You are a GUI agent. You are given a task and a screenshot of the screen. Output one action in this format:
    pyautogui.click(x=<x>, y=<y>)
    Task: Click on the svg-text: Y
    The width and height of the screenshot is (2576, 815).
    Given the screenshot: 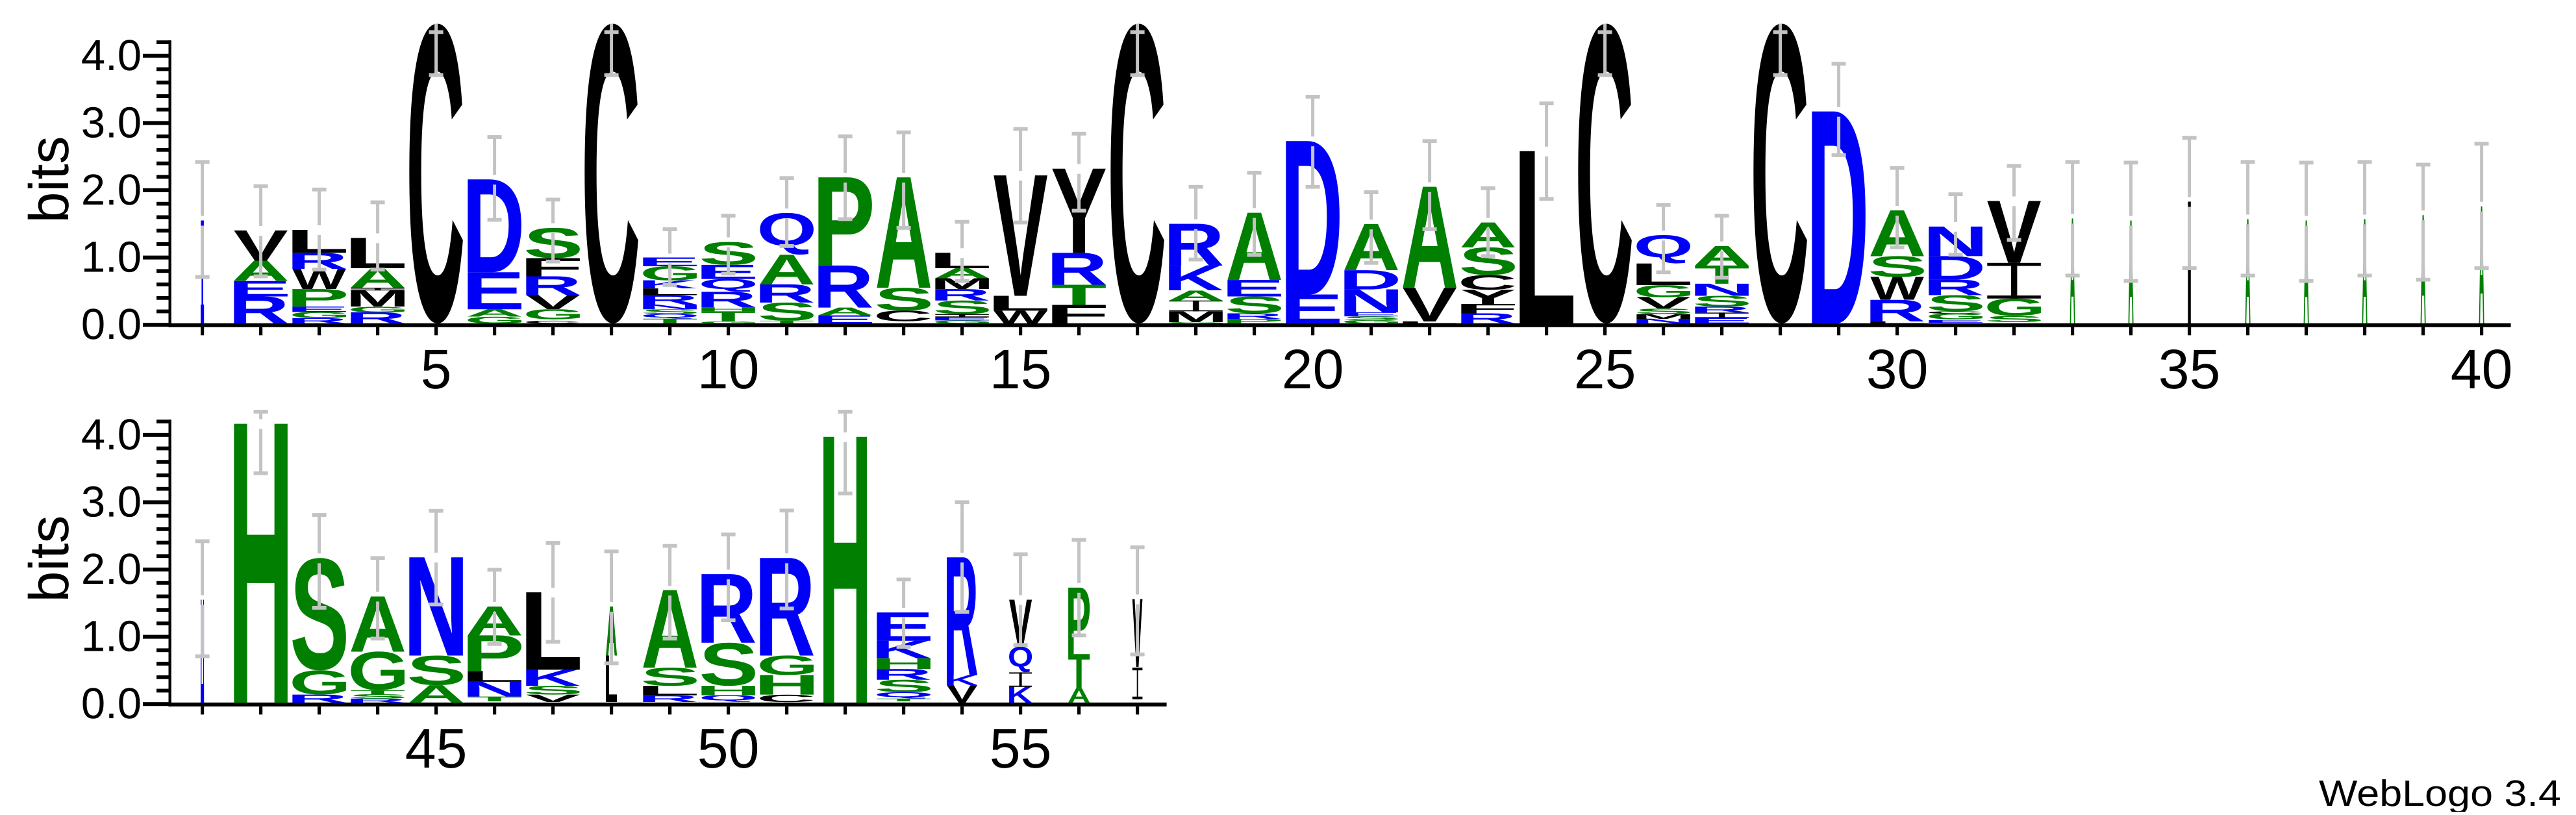 What is the action you would take?
    pyautogui.click(x=1488, y=297)
    